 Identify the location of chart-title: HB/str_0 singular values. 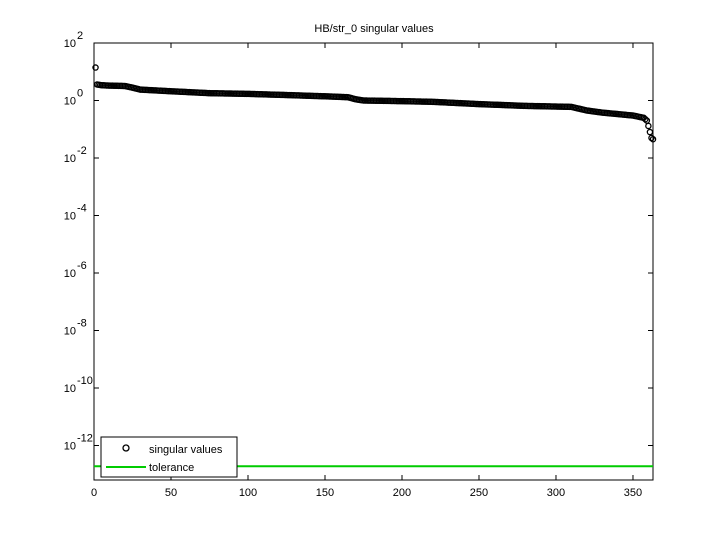
(374, 29).